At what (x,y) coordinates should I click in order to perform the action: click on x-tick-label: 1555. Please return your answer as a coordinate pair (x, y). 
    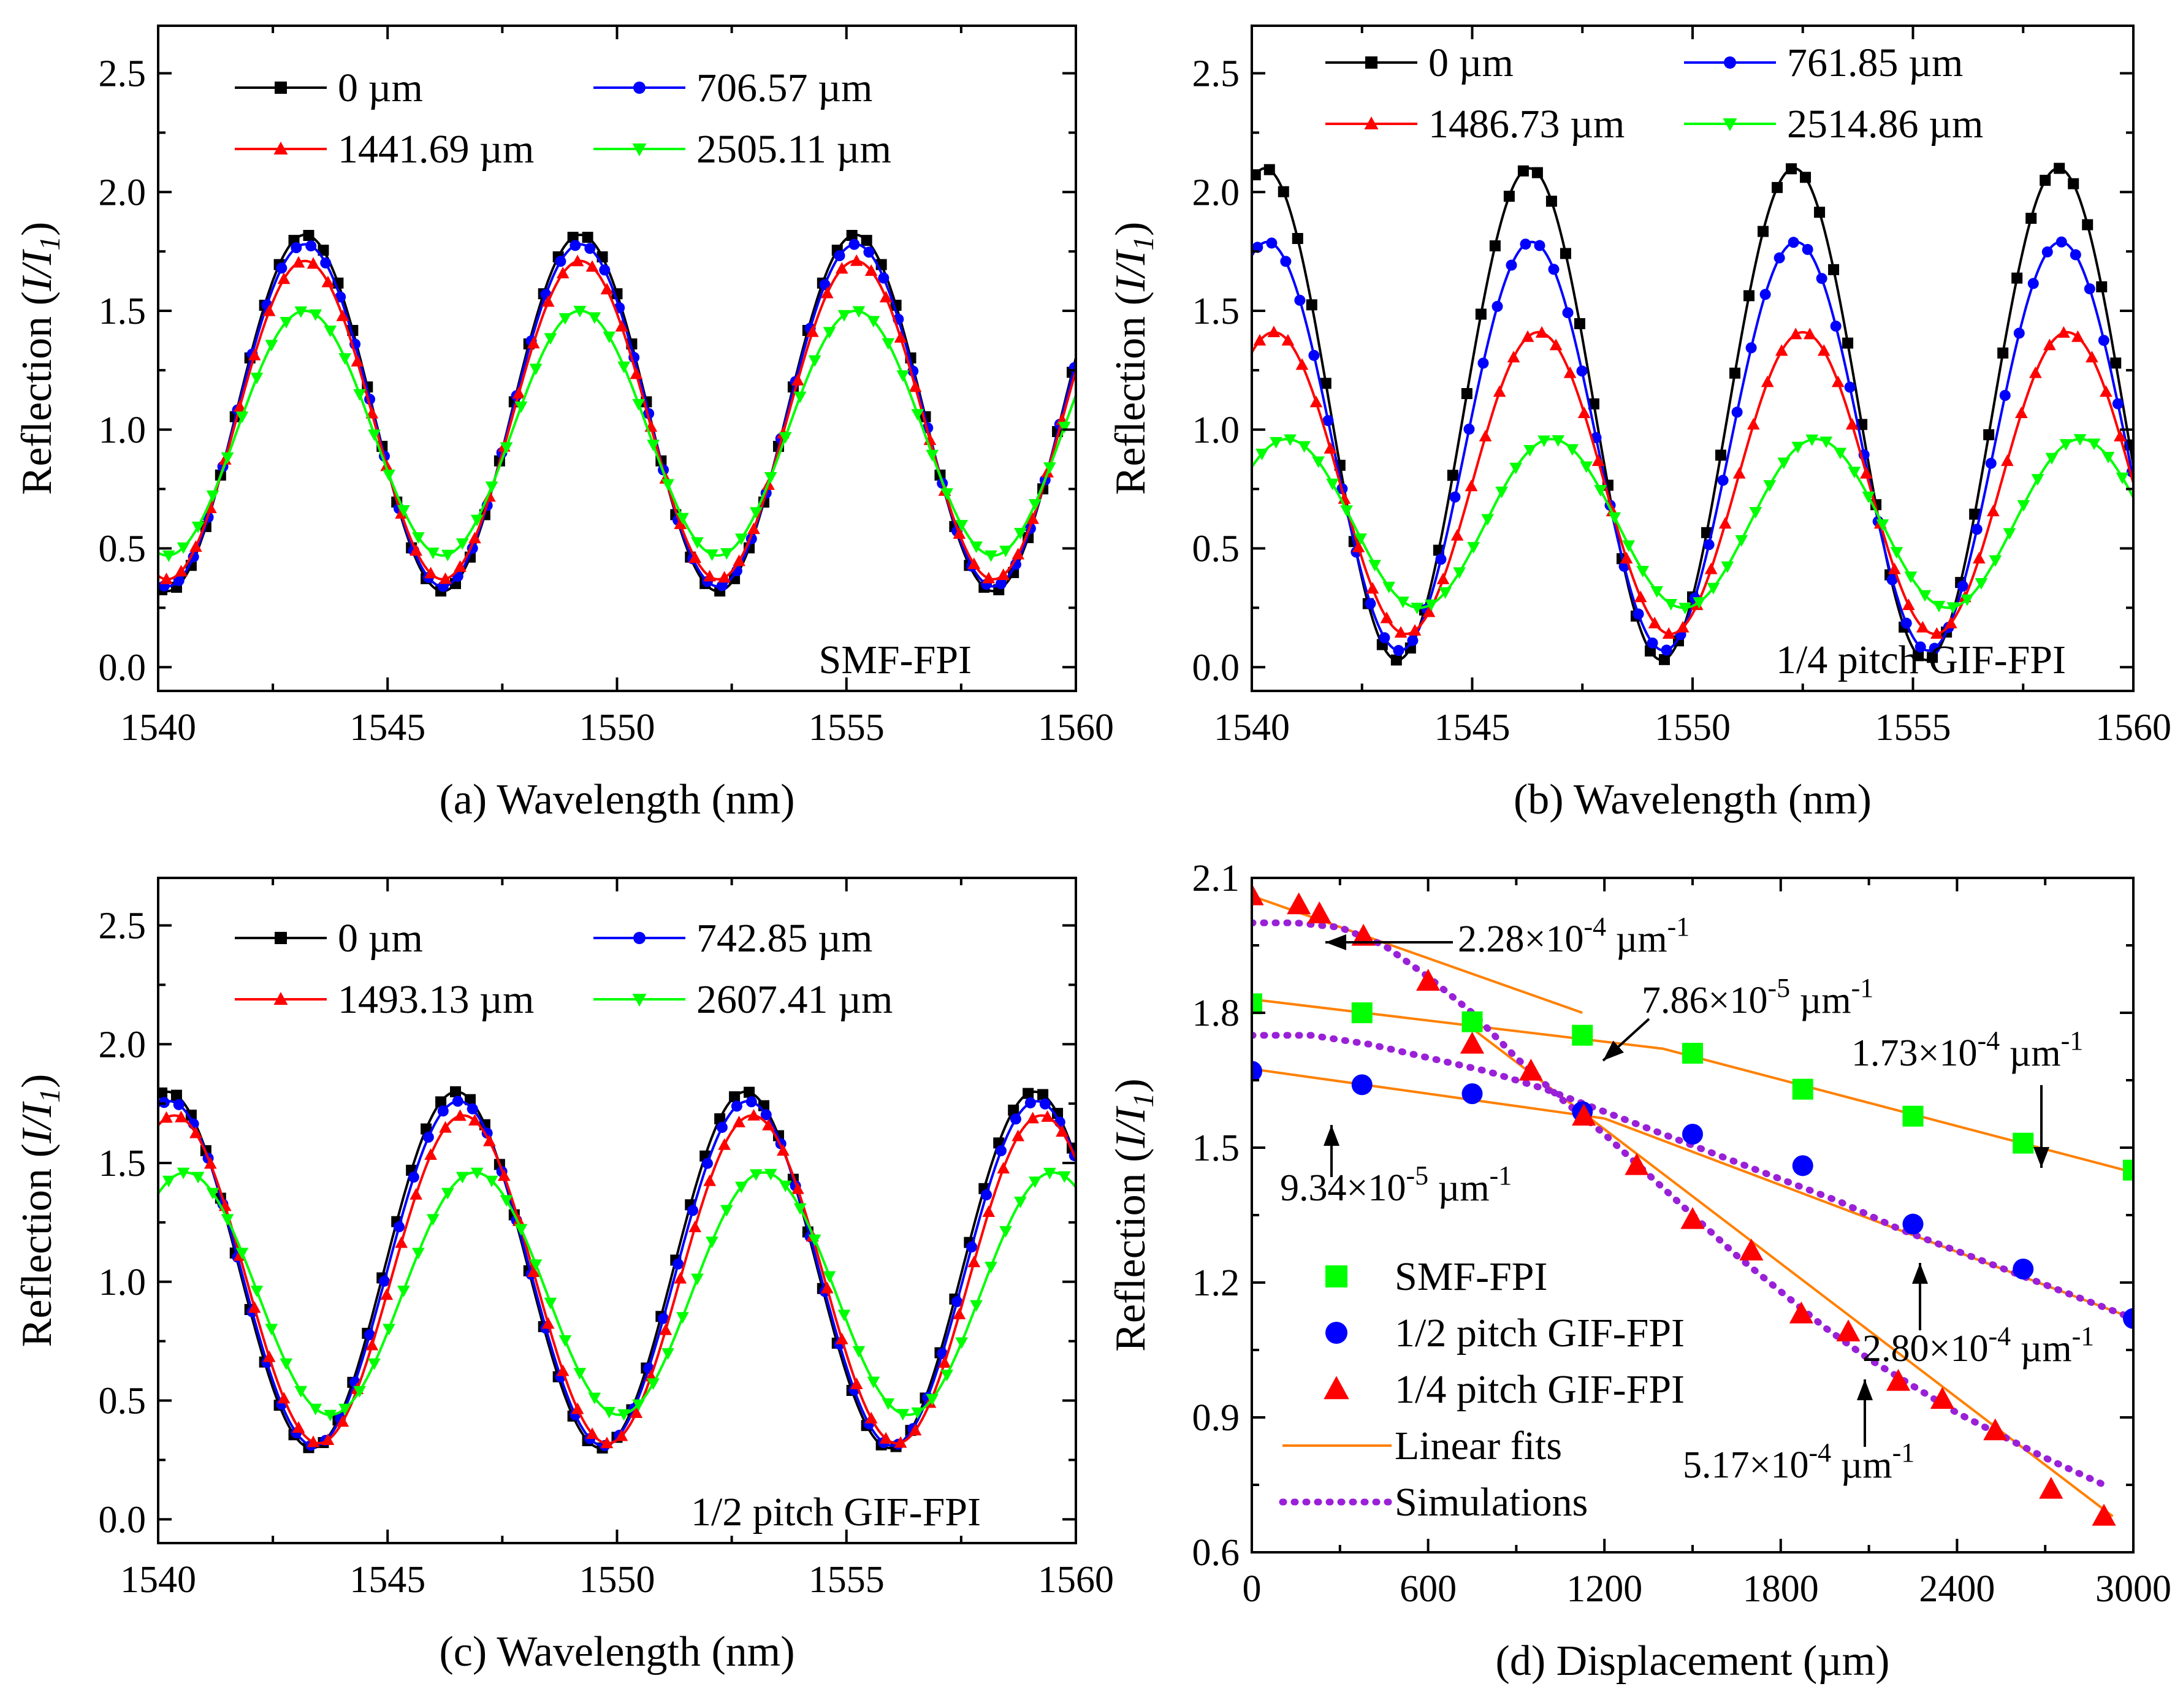
    Looking at the image, I should click on (847, 1580).